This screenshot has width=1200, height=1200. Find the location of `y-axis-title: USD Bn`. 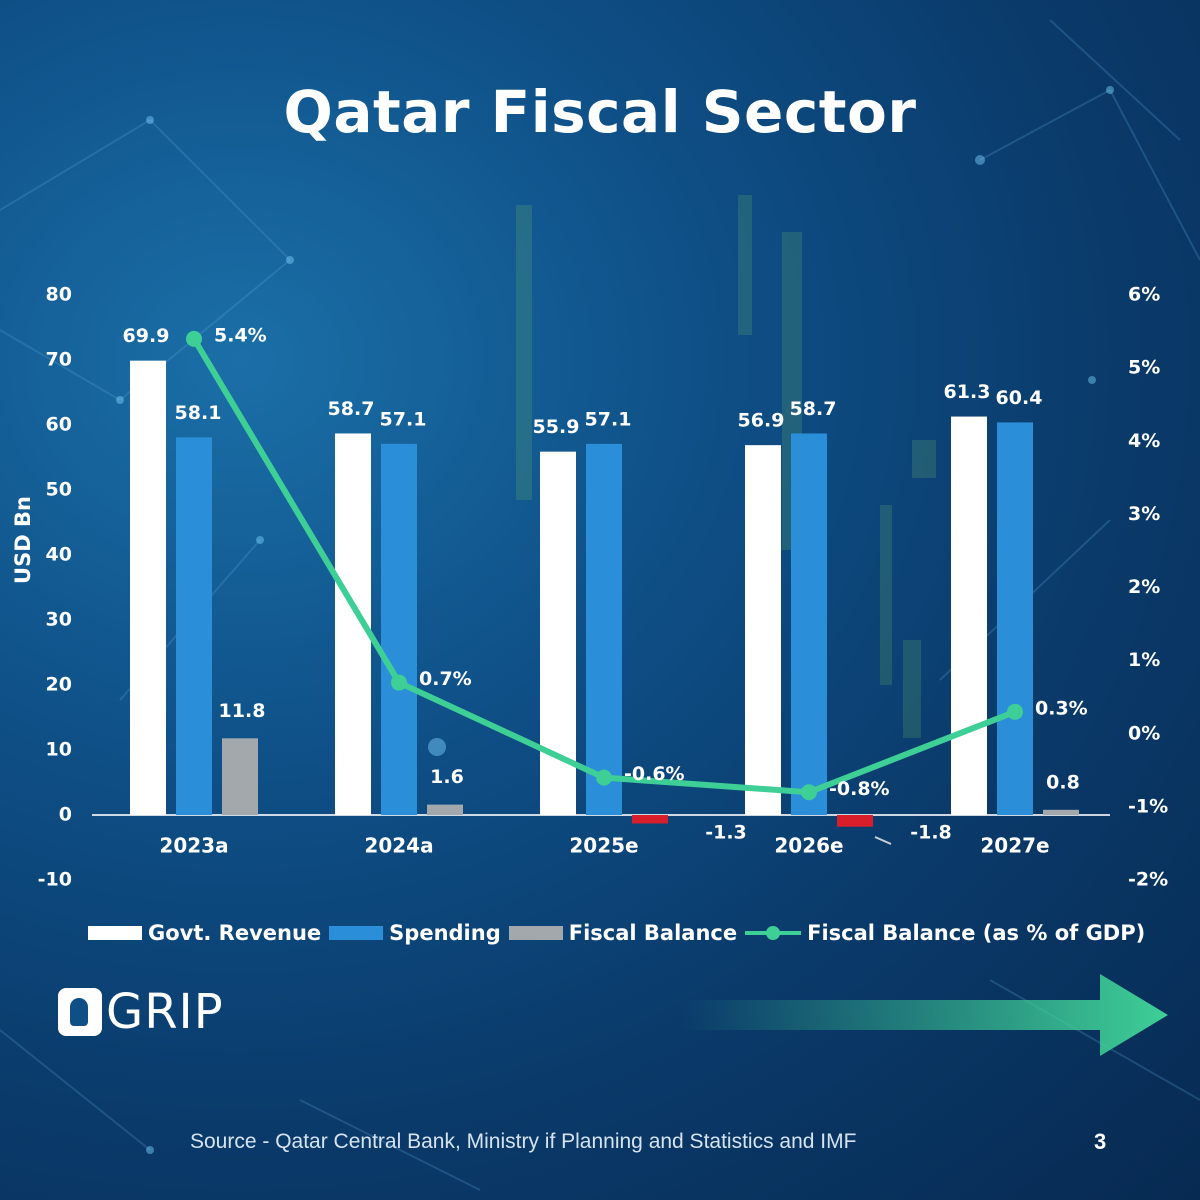

y-axis-title: USD Bn is located at coordinates (23, 540).